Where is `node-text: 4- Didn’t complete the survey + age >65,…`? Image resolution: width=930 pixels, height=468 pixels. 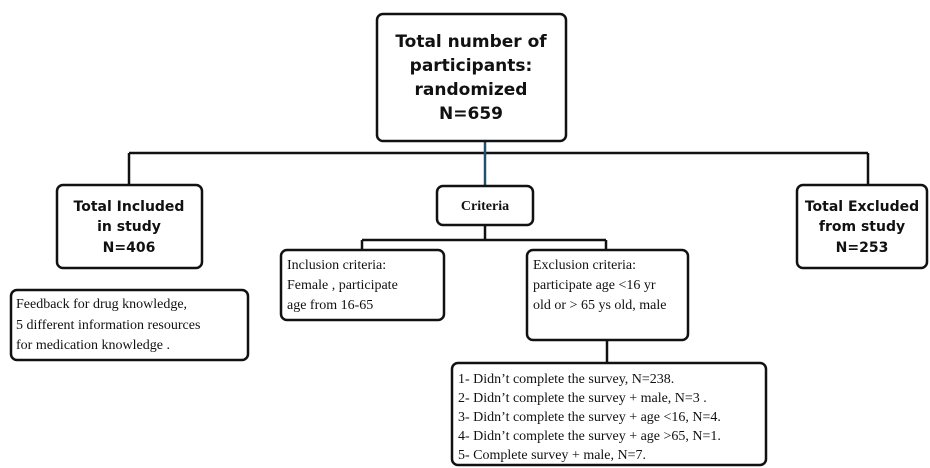
node-text: 4- Didn’t complete the survey + age >65,… is located at coordinates (589, 436).